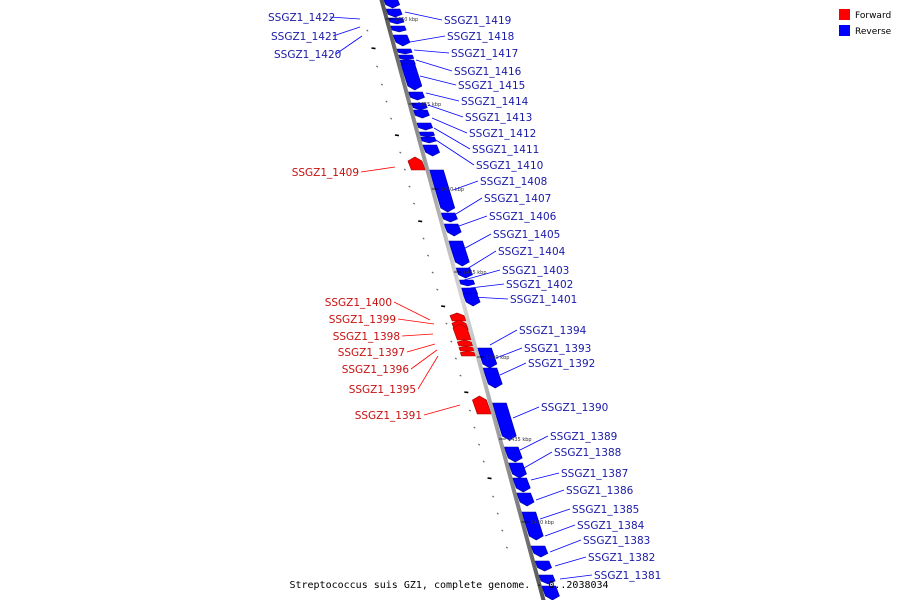  Describe the element at coordinates (621, 558) in the screenshot. I see `gene-label-reverse: SSGZ1_1382` at that location.